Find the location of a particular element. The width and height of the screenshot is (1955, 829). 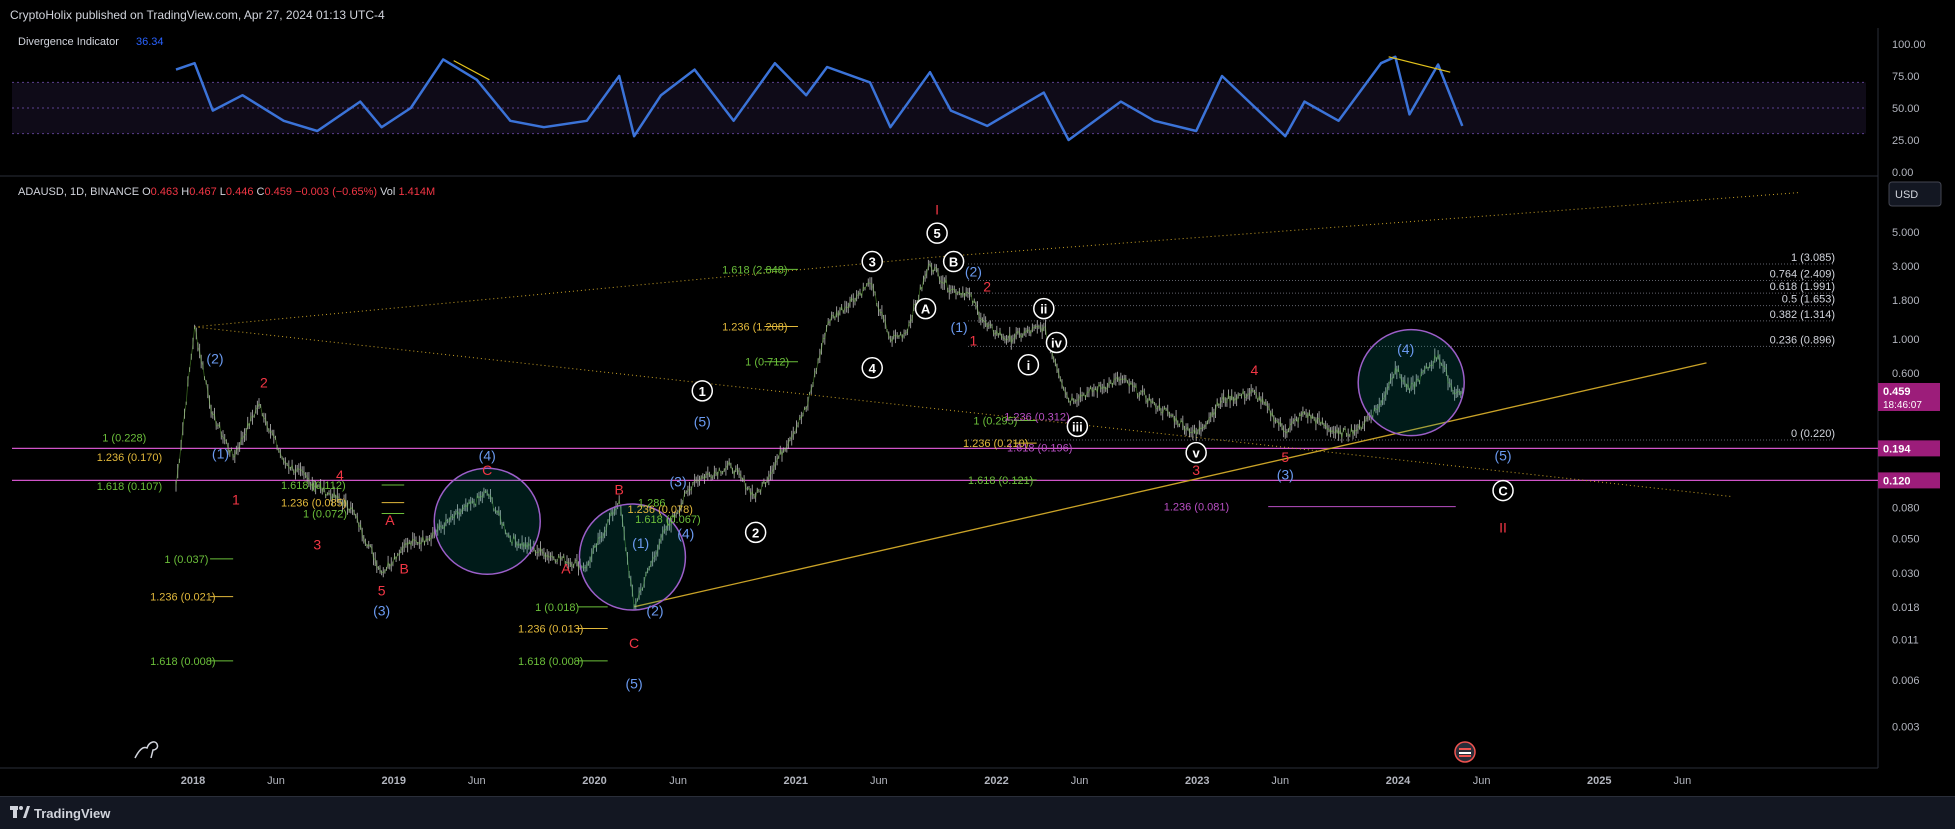

footer-brand: TradingView is located at coordinates (72, 813).